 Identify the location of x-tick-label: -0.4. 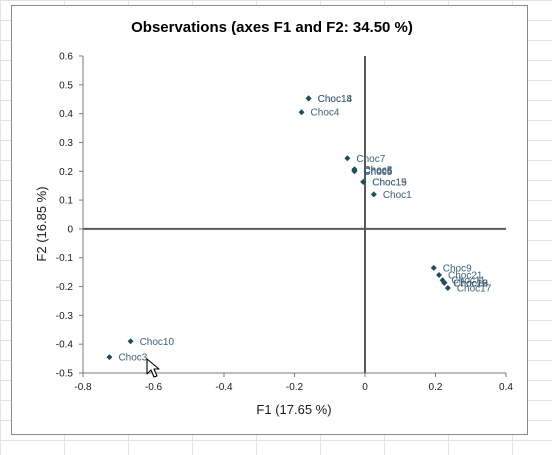
(224, 387).